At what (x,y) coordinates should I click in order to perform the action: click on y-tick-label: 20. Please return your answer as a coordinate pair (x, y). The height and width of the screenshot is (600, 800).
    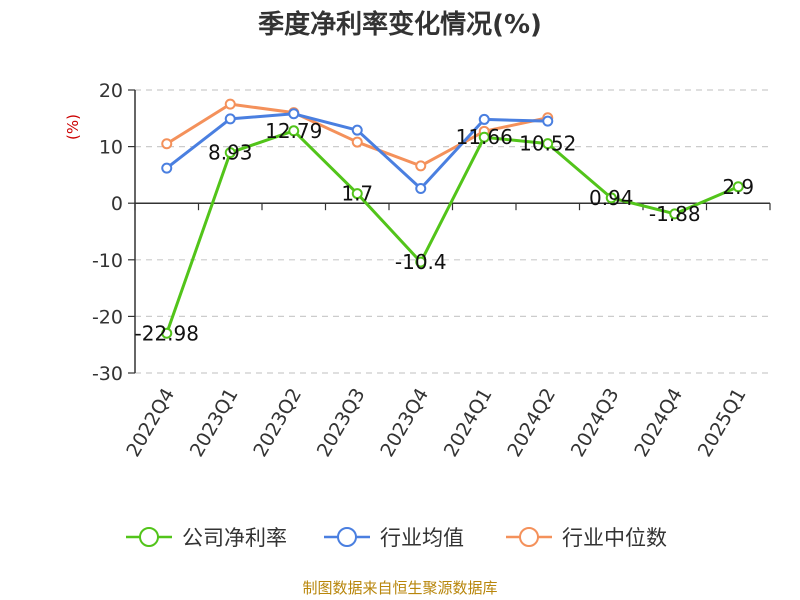
    Looking at the image, I should click on (111, 91).